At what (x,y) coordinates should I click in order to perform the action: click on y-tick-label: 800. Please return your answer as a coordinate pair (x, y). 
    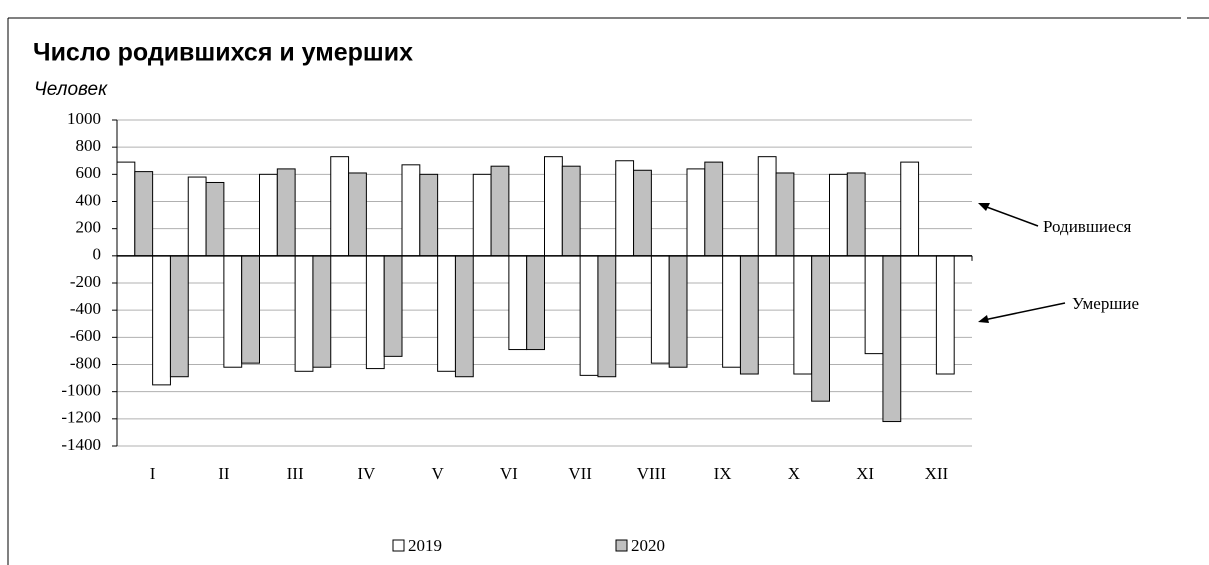
    Looking at the image, I should click on (89, 145).